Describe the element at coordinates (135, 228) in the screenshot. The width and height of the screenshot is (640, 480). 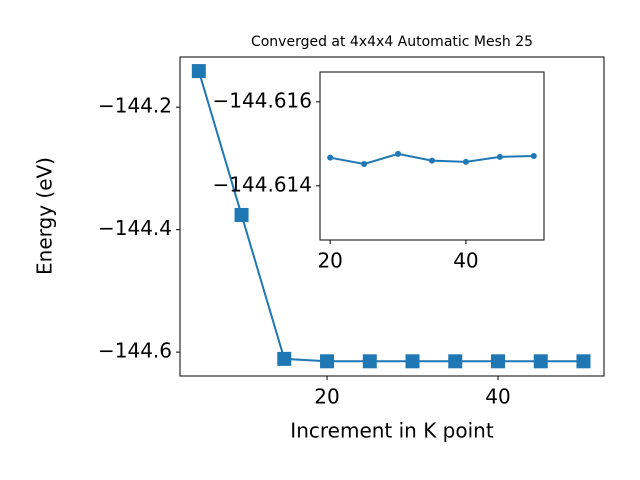
I see `y-tick-label: −144.4` at that location.